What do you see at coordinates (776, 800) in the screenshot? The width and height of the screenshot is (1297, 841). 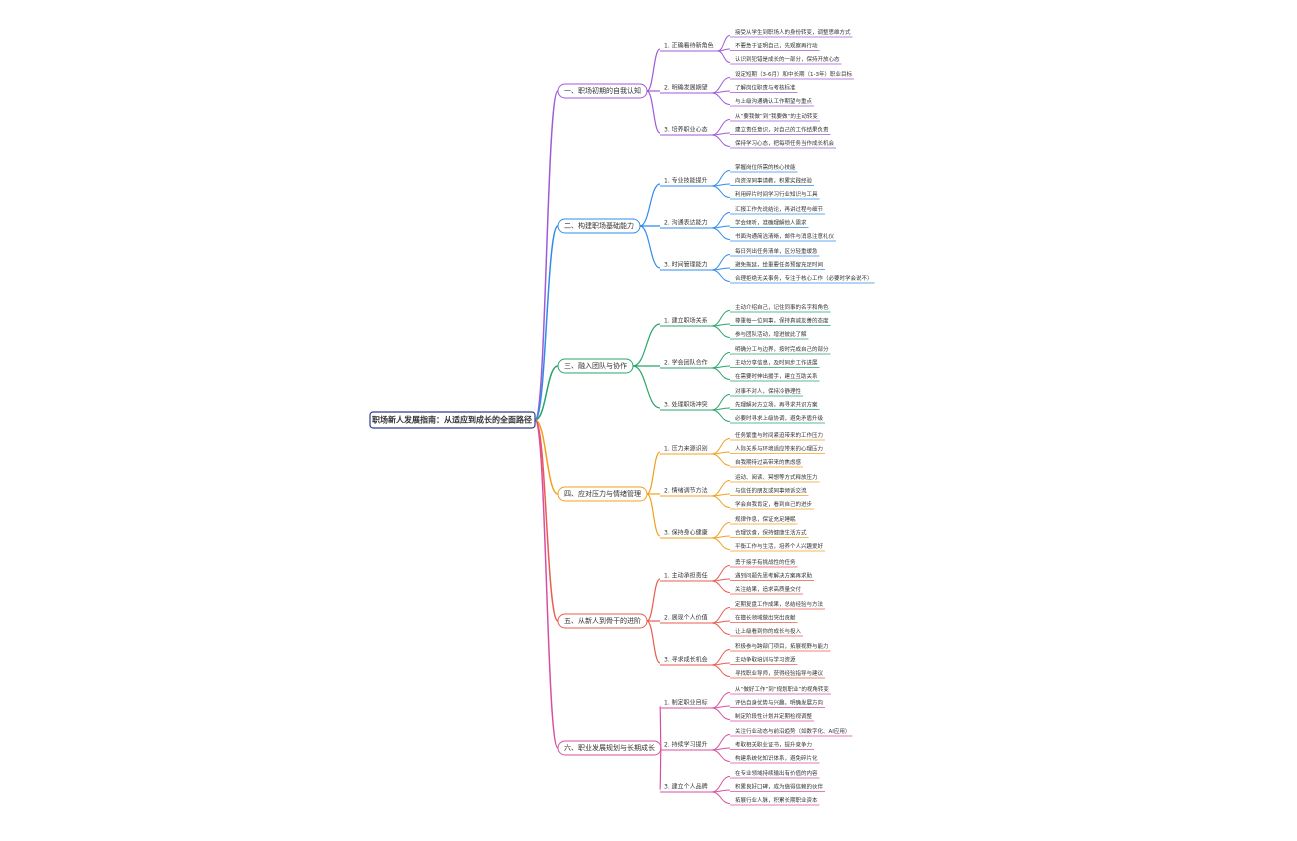 I see `leaf-label: 拓展行业人脉，积累长期职业资本` at bounding box center [776, 800].